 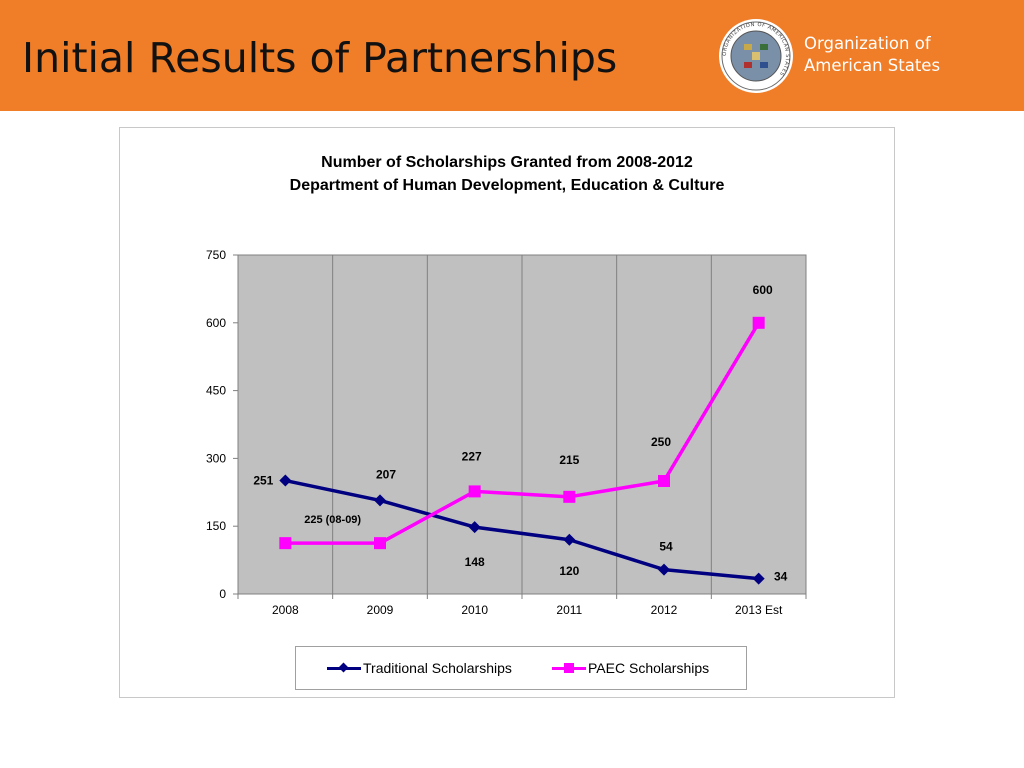 I want to click on legend-label-traditional: Traditional Scholarships, so click(x=437, y=668).